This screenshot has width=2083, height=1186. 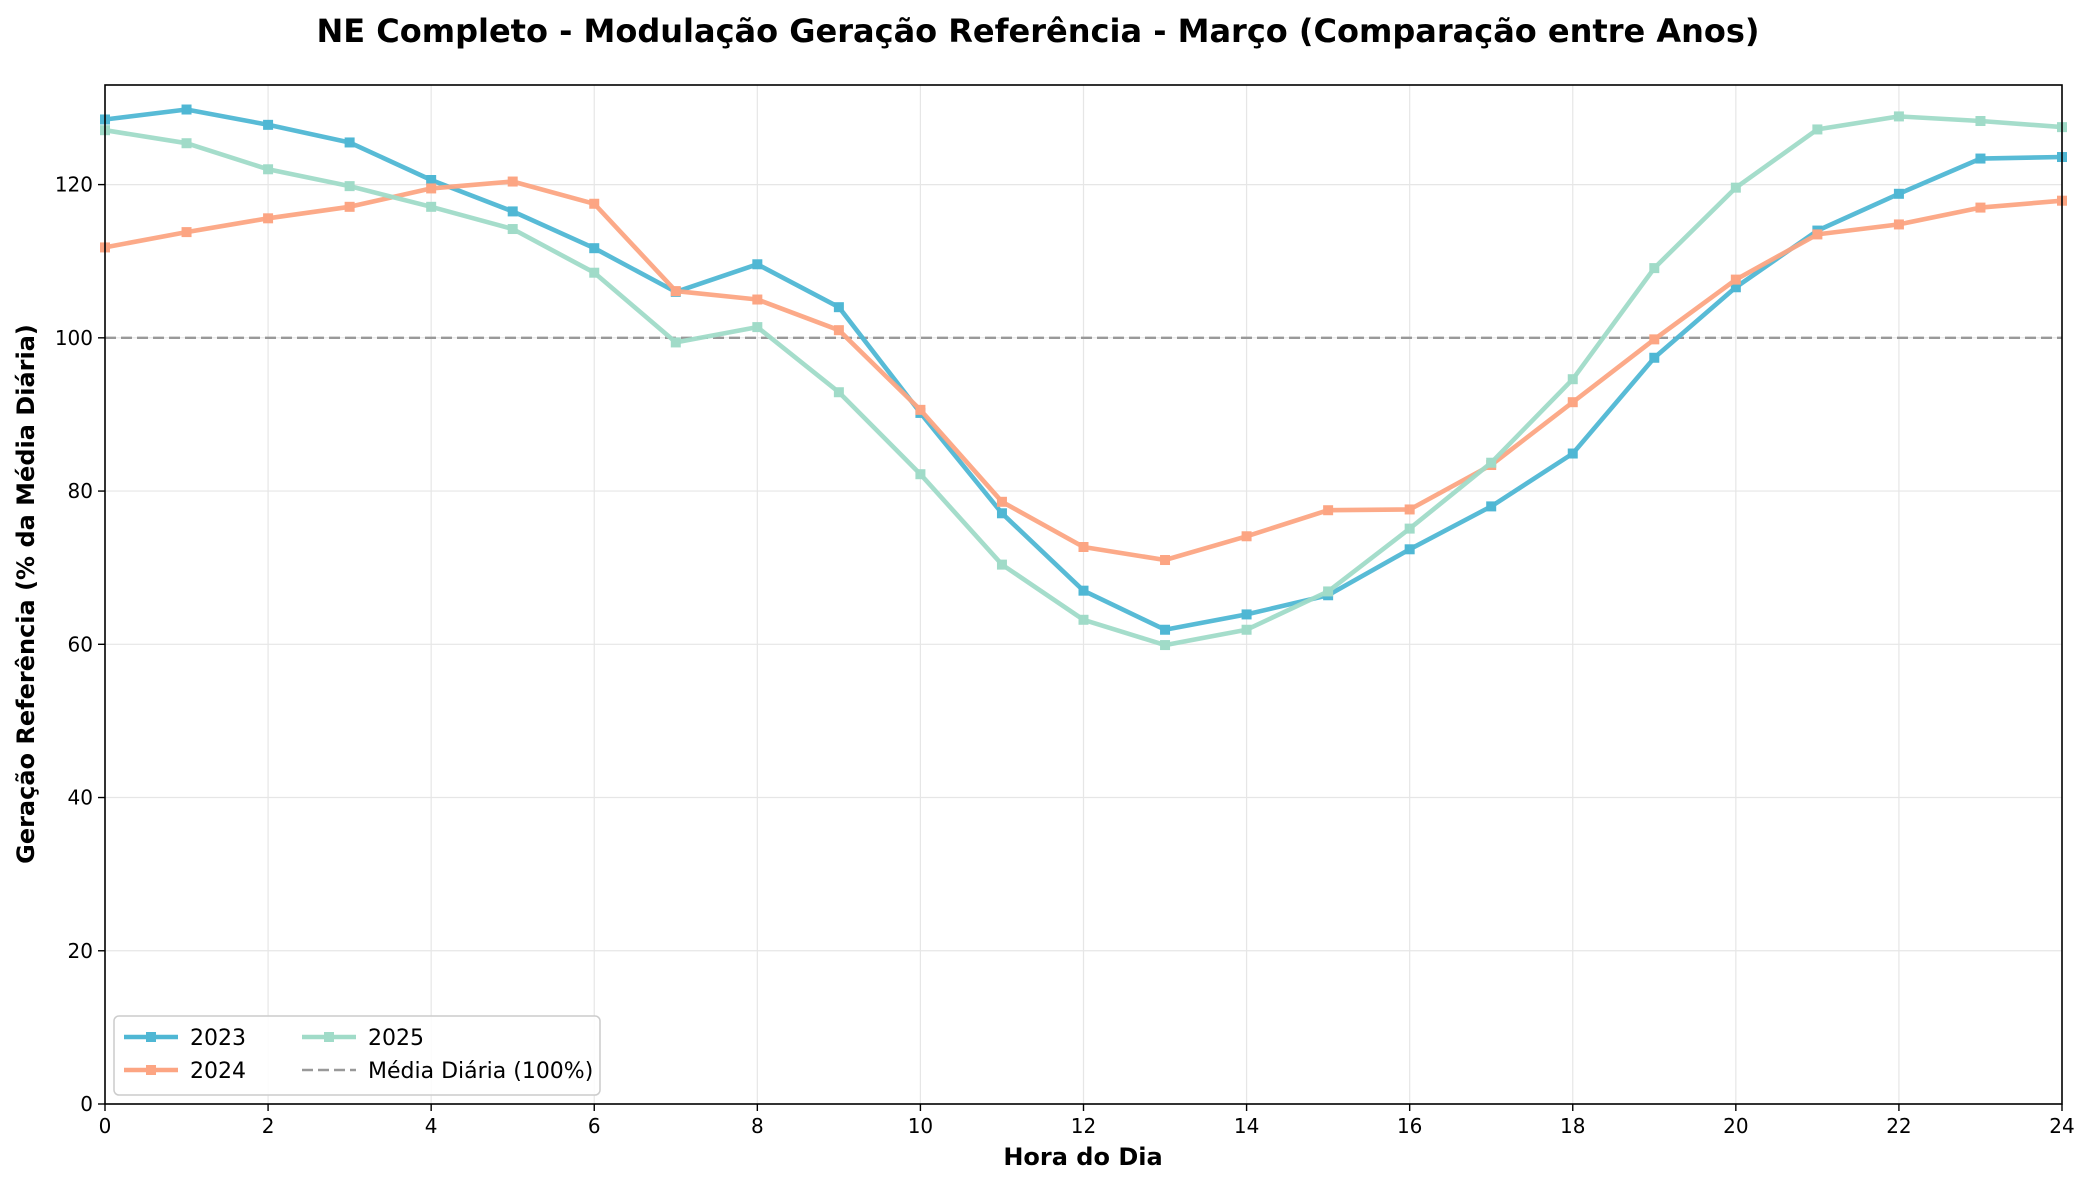 I want to click on x-tick-label: 22, so click(x=1898, y=1126).